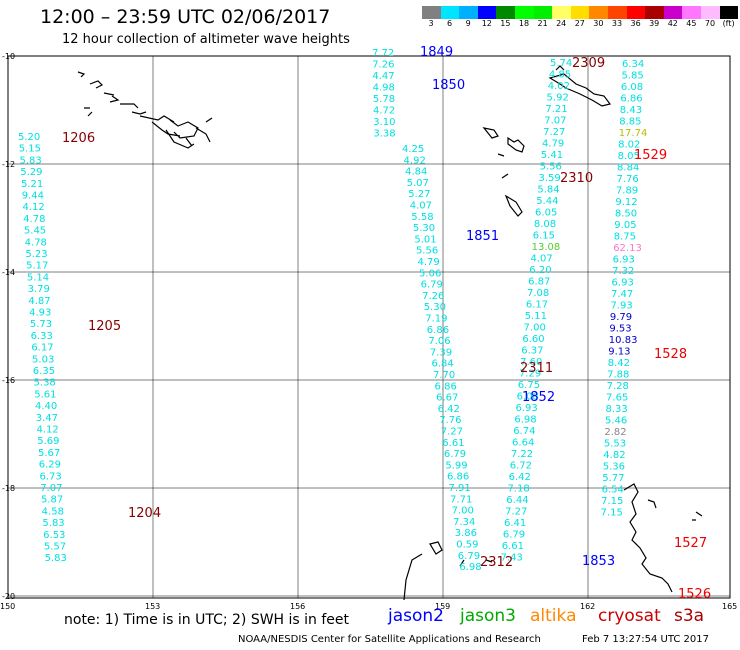  What do you see at coordinates (419, 194) in the screenshot?
I see `wave-height-value: 5.27` at bounding box center [419, 194].